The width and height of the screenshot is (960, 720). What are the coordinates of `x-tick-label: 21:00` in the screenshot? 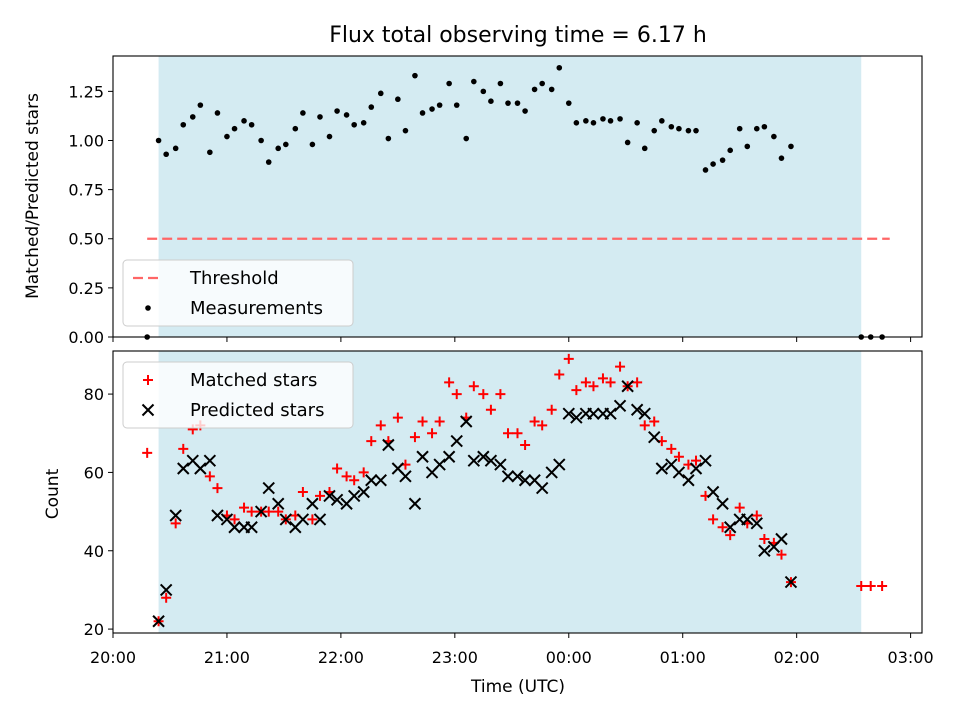 It's located at (227, 657).